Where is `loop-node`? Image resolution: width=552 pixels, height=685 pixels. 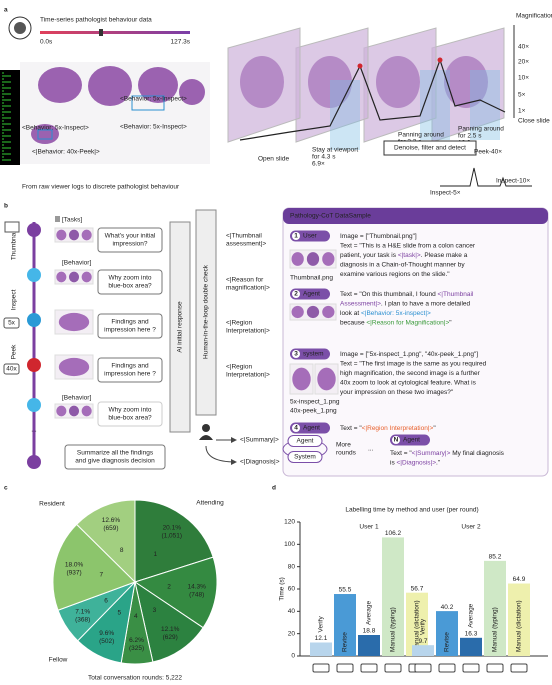
loop-node is located at coordinates (305, 441).